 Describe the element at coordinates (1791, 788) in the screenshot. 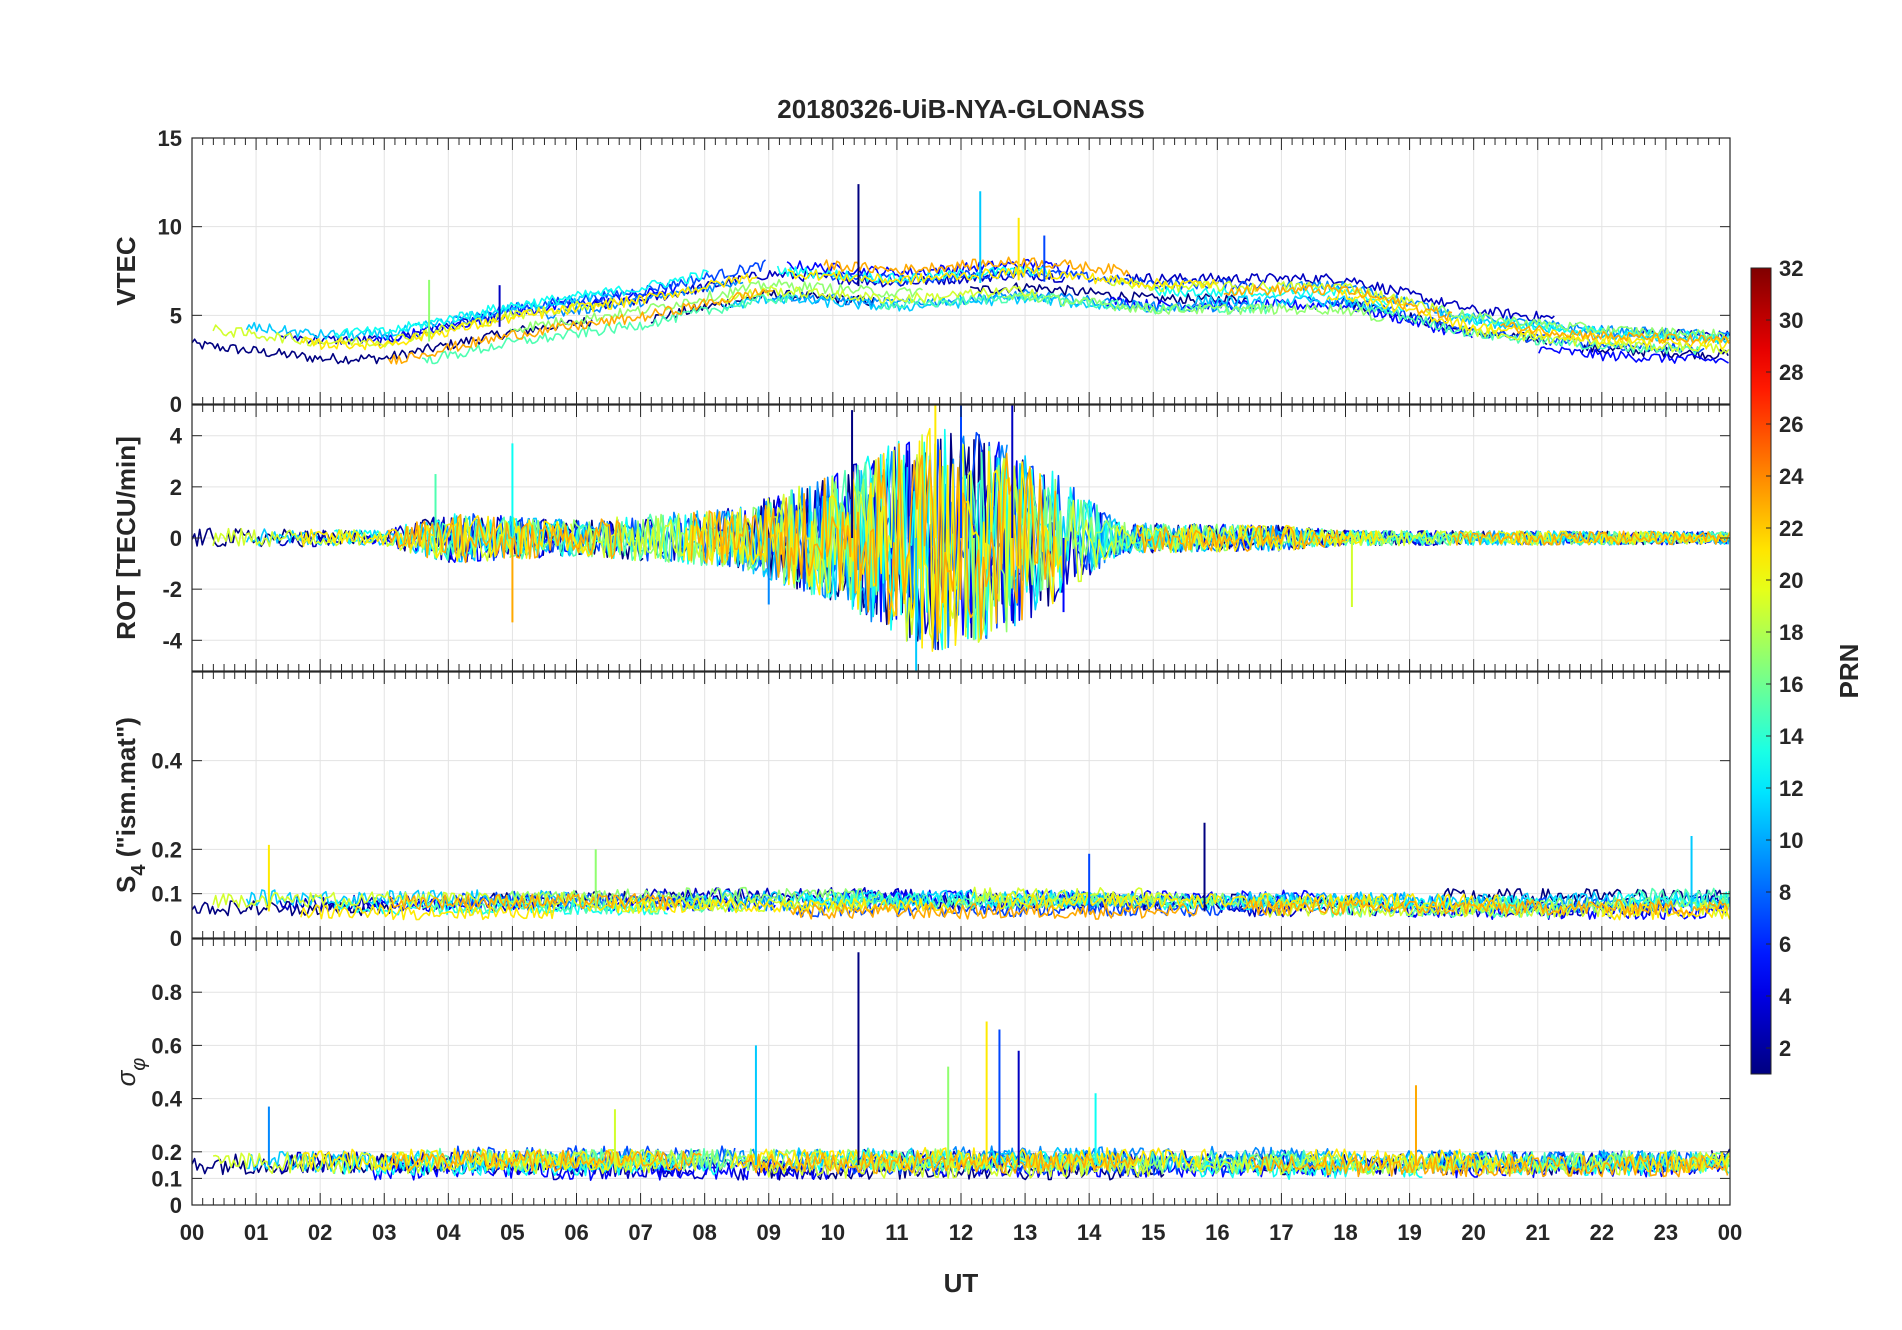

I see `colorbar-tick-label: 12` at that location.